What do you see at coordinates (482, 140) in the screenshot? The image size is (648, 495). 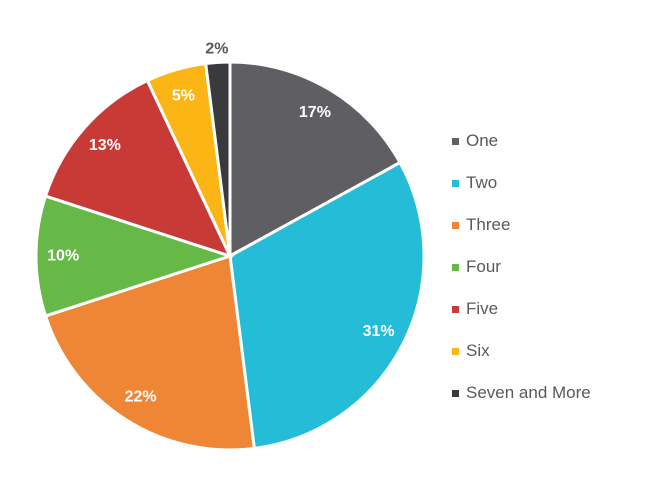 I see `legend-label: One` at bounding box center [482, 140].